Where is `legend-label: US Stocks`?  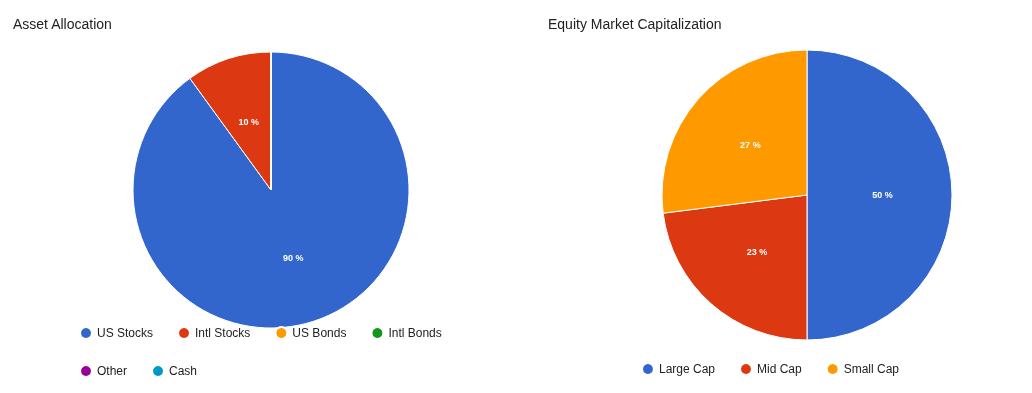
legend-label: US Stocks is located at coordinates (125, 333).